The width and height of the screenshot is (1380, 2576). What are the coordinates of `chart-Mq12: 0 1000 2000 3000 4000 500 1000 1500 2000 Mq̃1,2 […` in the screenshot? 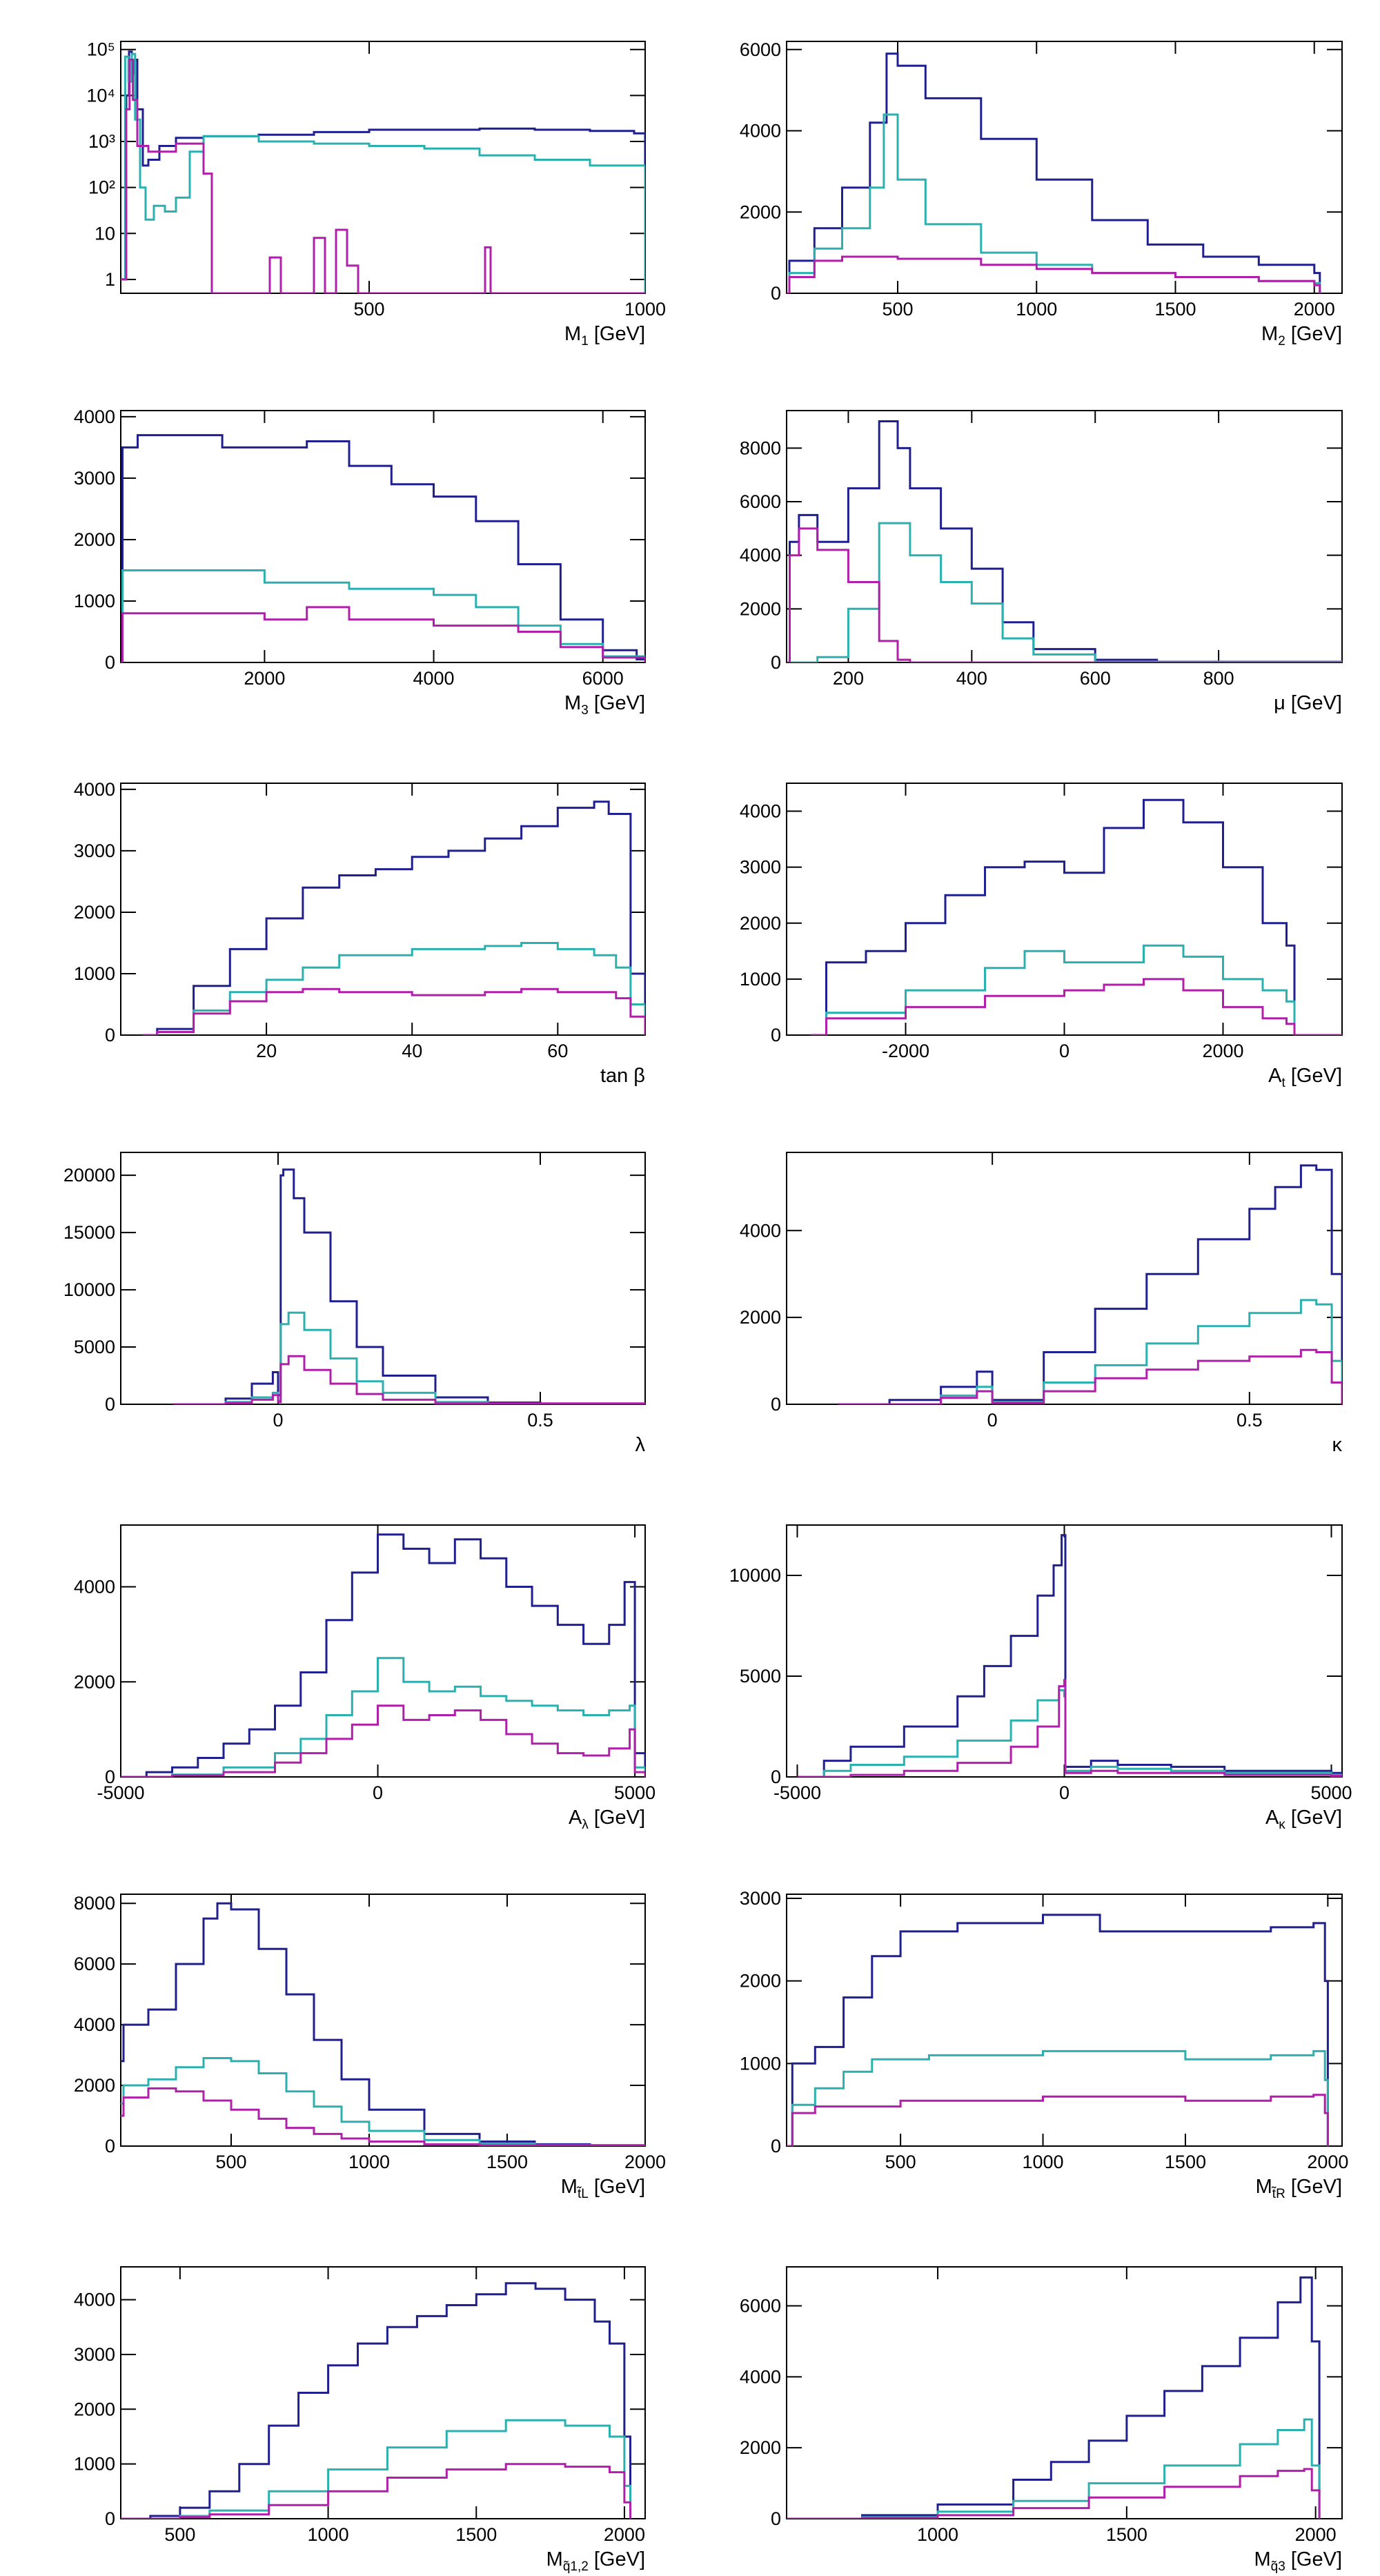 It's located at (360, 2420).